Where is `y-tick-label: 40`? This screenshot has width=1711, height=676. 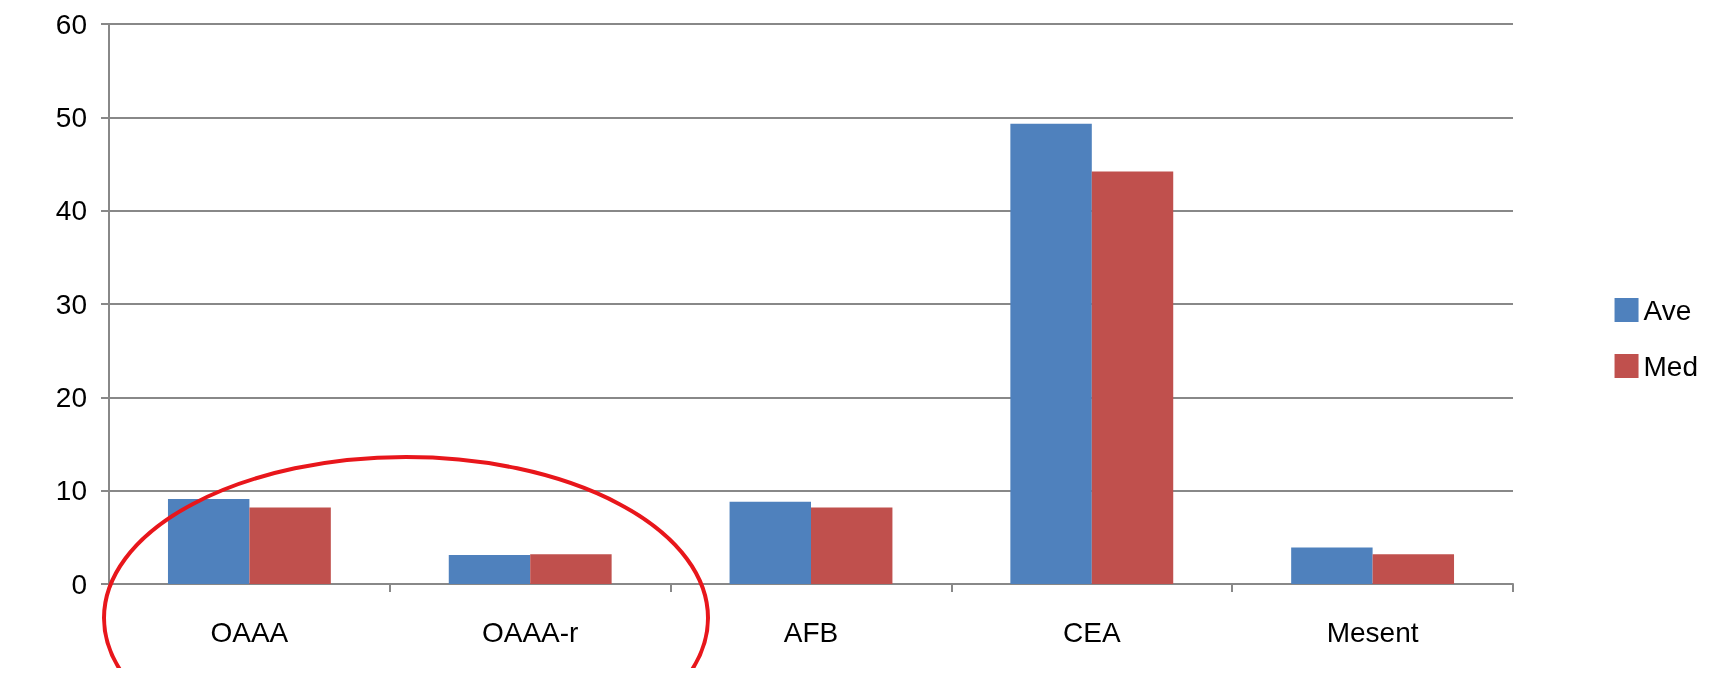 y-tick-label: 40 is located at coordinates (71, 211).